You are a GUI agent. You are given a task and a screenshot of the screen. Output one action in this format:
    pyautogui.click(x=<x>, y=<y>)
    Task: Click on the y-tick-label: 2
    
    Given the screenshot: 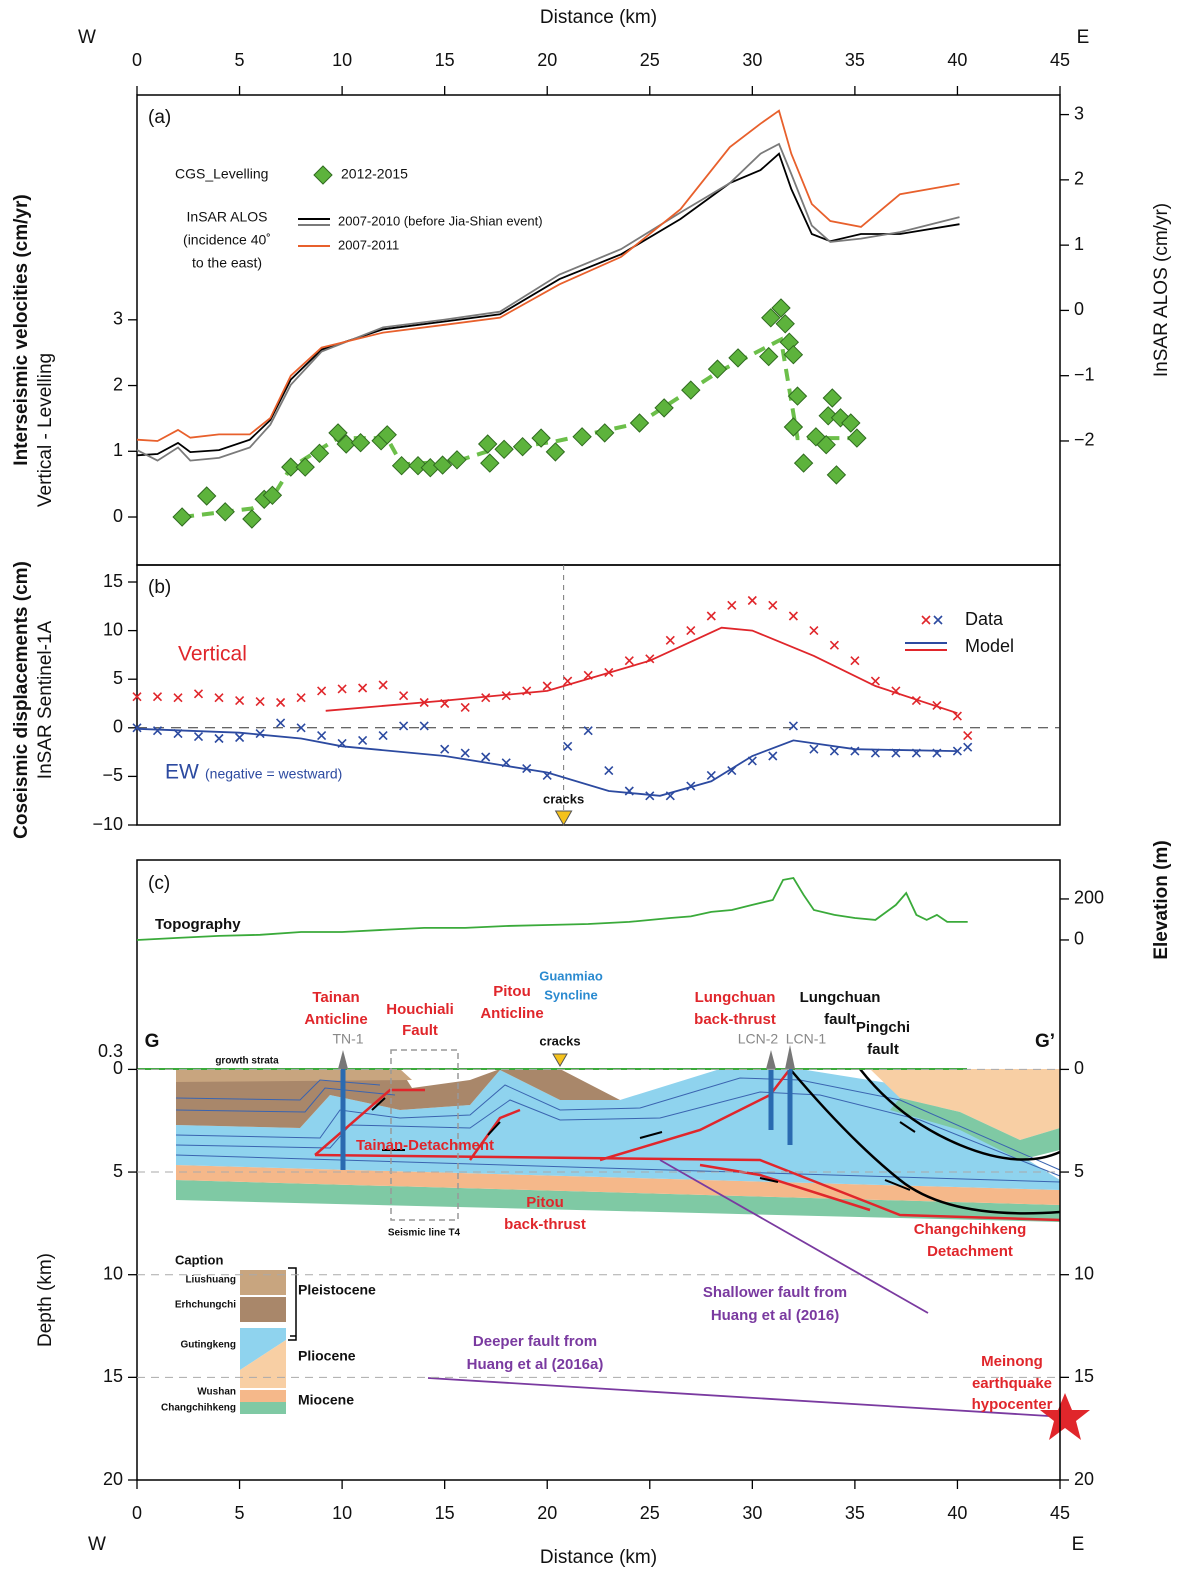 What is the action you would take?
    pyautogui.click(x=118, y=384)
    